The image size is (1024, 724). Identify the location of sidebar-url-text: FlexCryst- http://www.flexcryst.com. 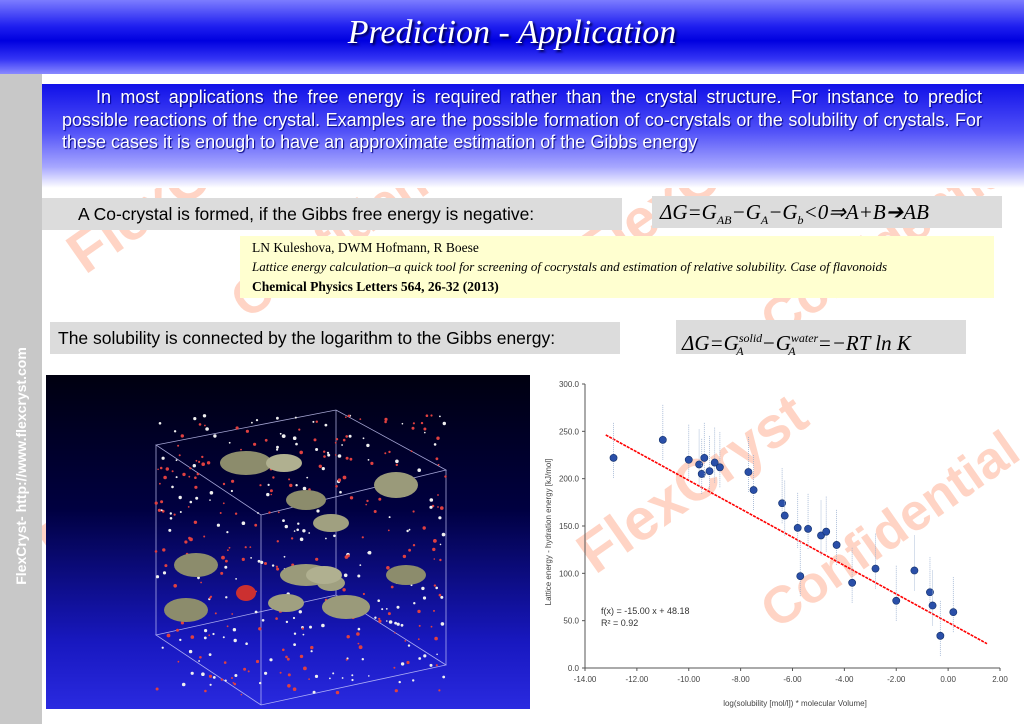
(21, 466).